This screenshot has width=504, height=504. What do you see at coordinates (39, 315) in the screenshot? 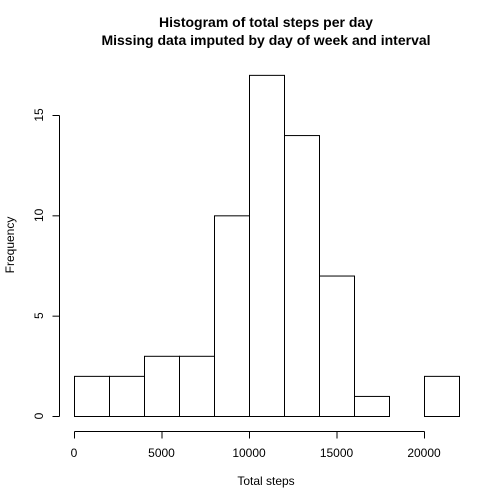
I see `y-tick-label: 5` at bounding box center [39, 315].